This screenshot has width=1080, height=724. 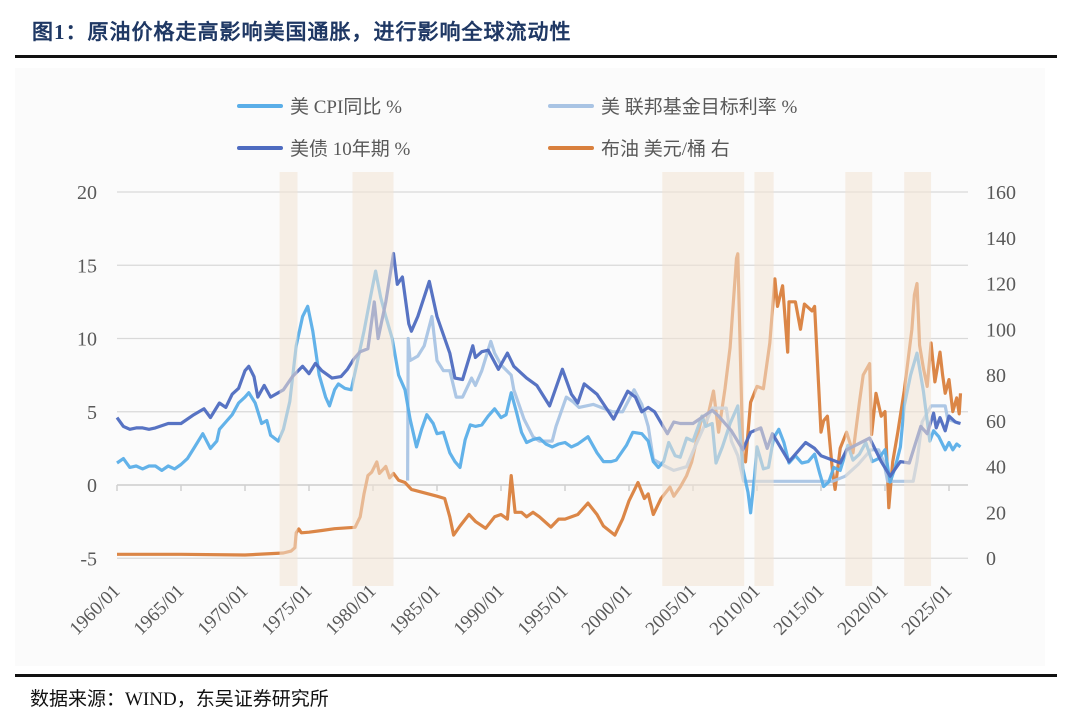 I want to click on legend-item-10y: 美债 10年期 %, so click(x=323, y=147).